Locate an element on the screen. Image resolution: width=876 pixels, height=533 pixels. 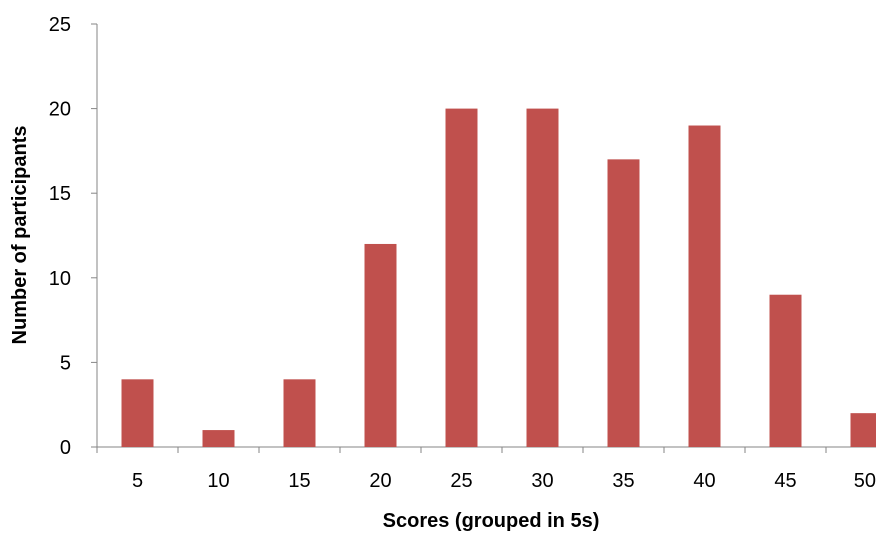
x-tick-label: 10 is located at coordinates (218, 481).